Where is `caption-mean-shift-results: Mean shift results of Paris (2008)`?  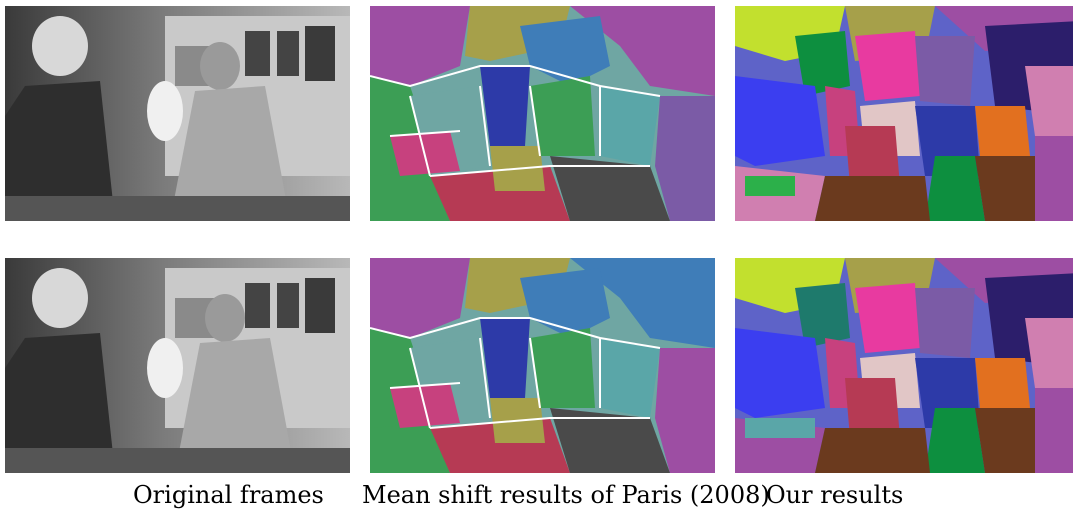 caption-mean-shift-results: Mean shift results of Paris (2008) is located at coordinates (566, 495).